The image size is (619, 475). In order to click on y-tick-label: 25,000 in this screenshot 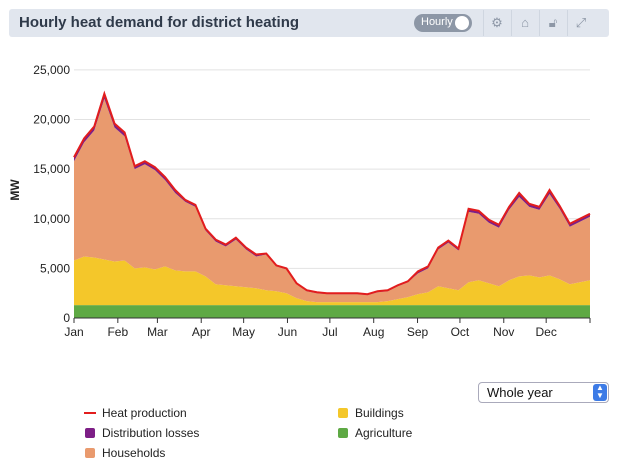, I will do `click(51, 70)`.